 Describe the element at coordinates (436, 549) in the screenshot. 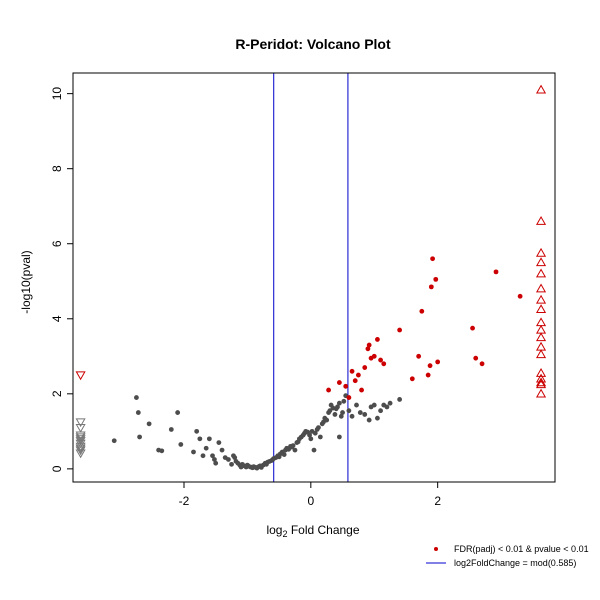

I see `legend-dot-symbol` at that location.